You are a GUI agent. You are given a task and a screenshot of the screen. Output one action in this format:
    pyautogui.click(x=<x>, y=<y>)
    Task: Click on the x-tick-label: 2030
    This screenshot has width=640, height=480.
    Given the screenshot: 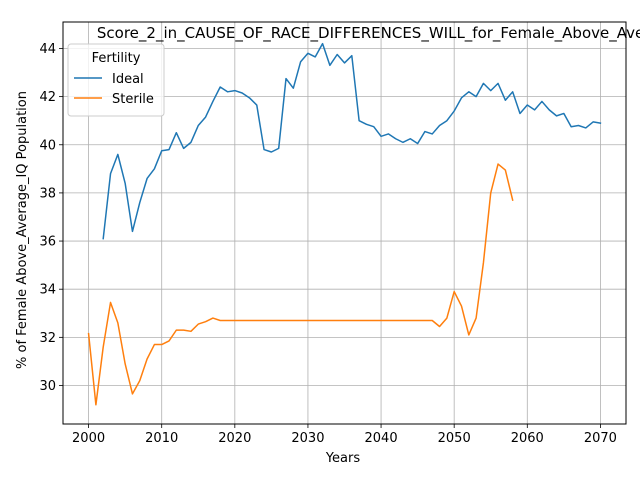 What is the action you would take?
    pyautogui.click(x=307, y=438)
    